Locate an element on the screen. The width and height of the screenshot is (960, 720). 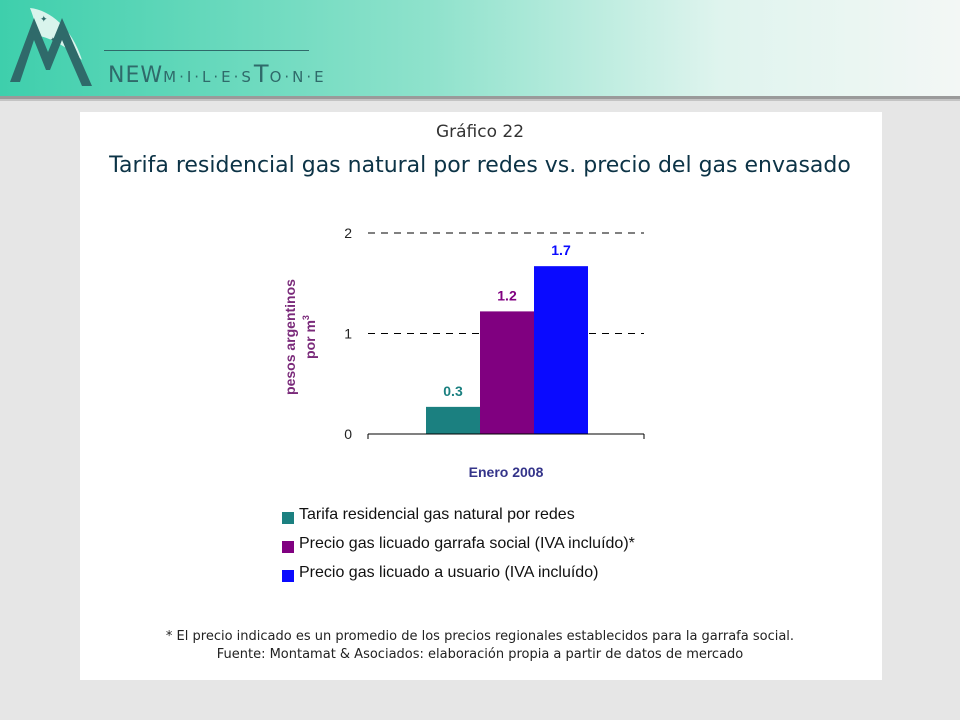
brand-part-one: O·N·E is located at coordinates (298, 77).